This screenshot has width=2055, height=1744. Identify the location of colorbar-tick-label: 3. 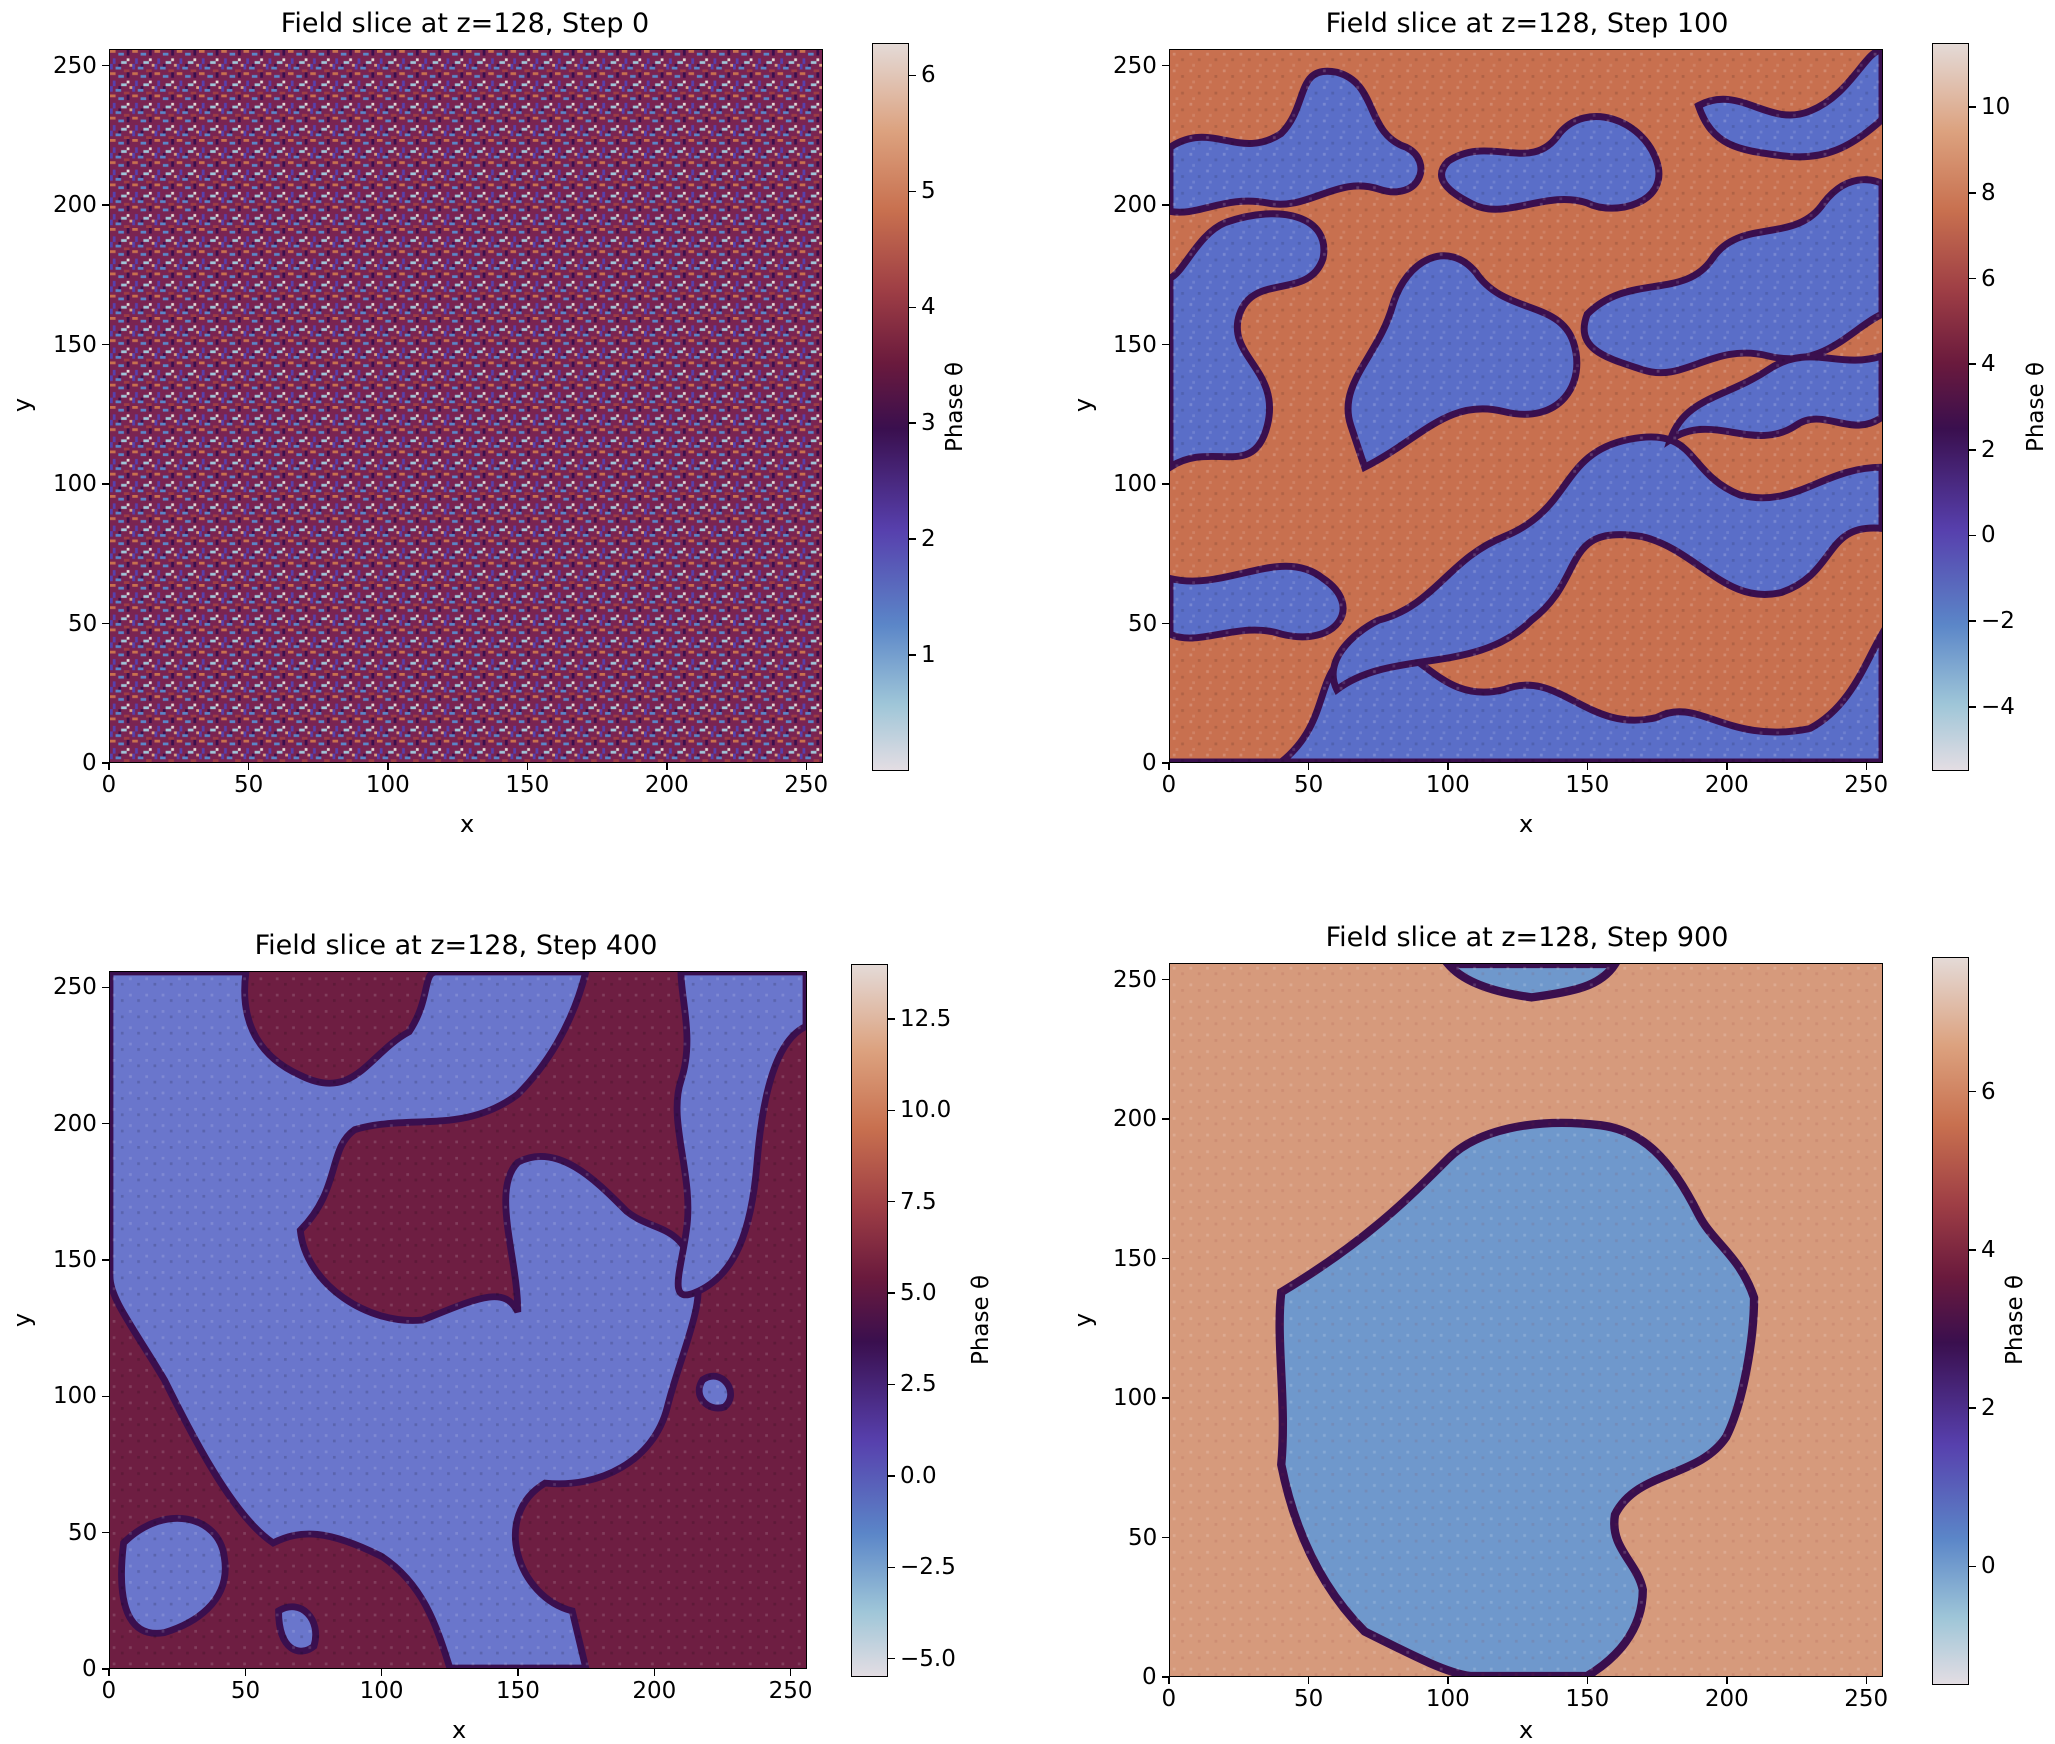
(928, 423).